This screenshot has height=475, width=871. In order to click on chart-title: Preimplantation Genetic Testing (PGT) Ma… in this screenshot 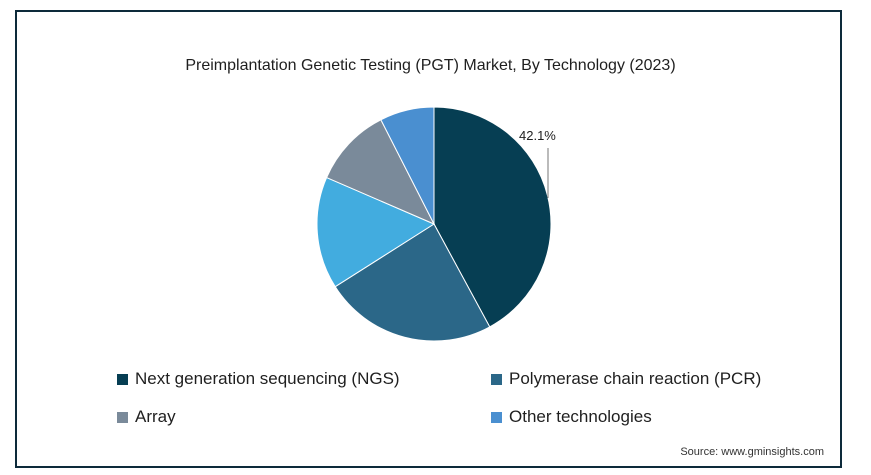, I will do `click(430, 65)`.